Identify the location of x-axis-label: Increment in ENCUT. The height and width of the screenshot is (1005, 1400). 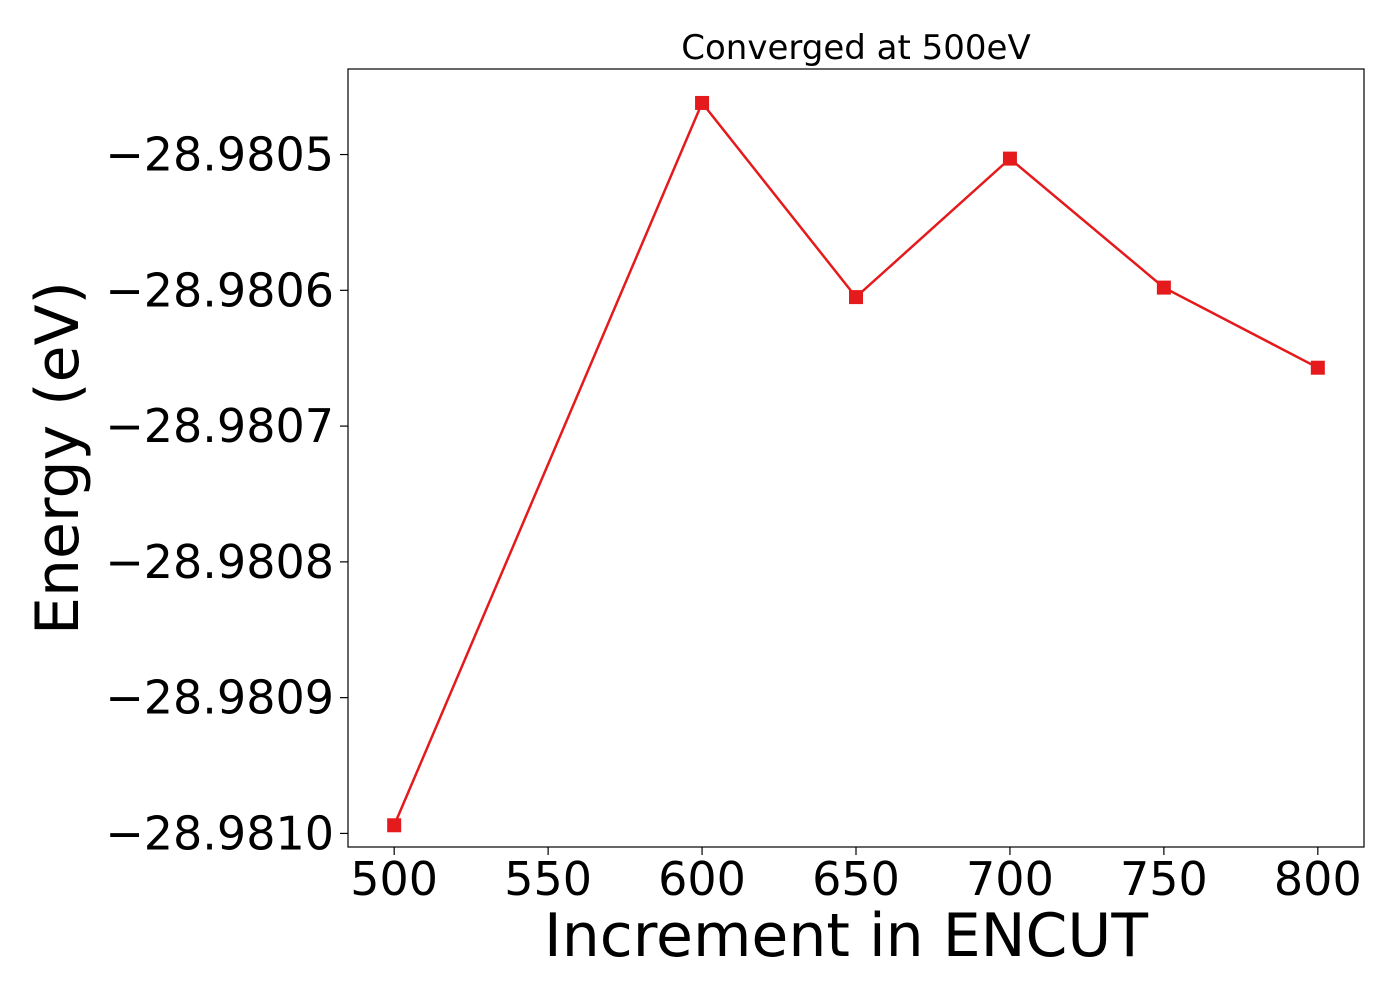
(846, 936).